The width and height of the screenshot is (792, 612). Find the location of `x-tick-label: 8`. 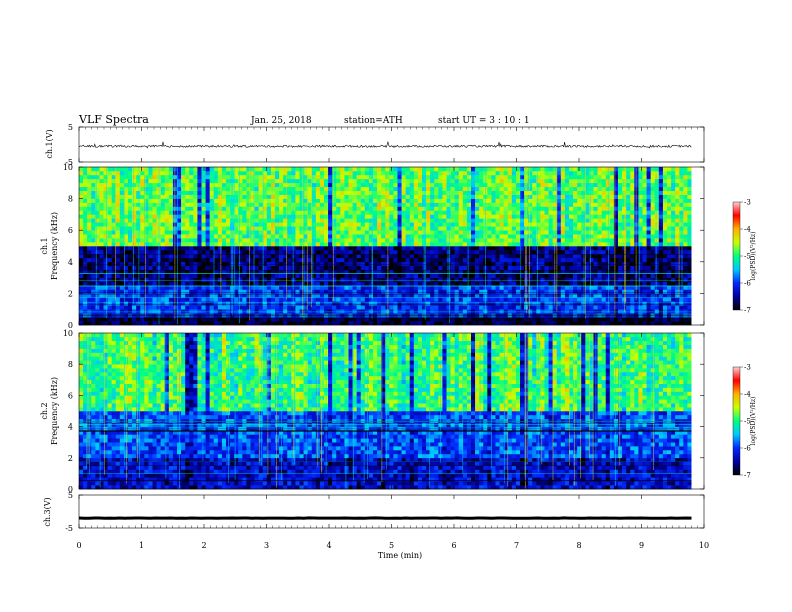

x-tick-label: 8 is located at coordinates (578, 545).